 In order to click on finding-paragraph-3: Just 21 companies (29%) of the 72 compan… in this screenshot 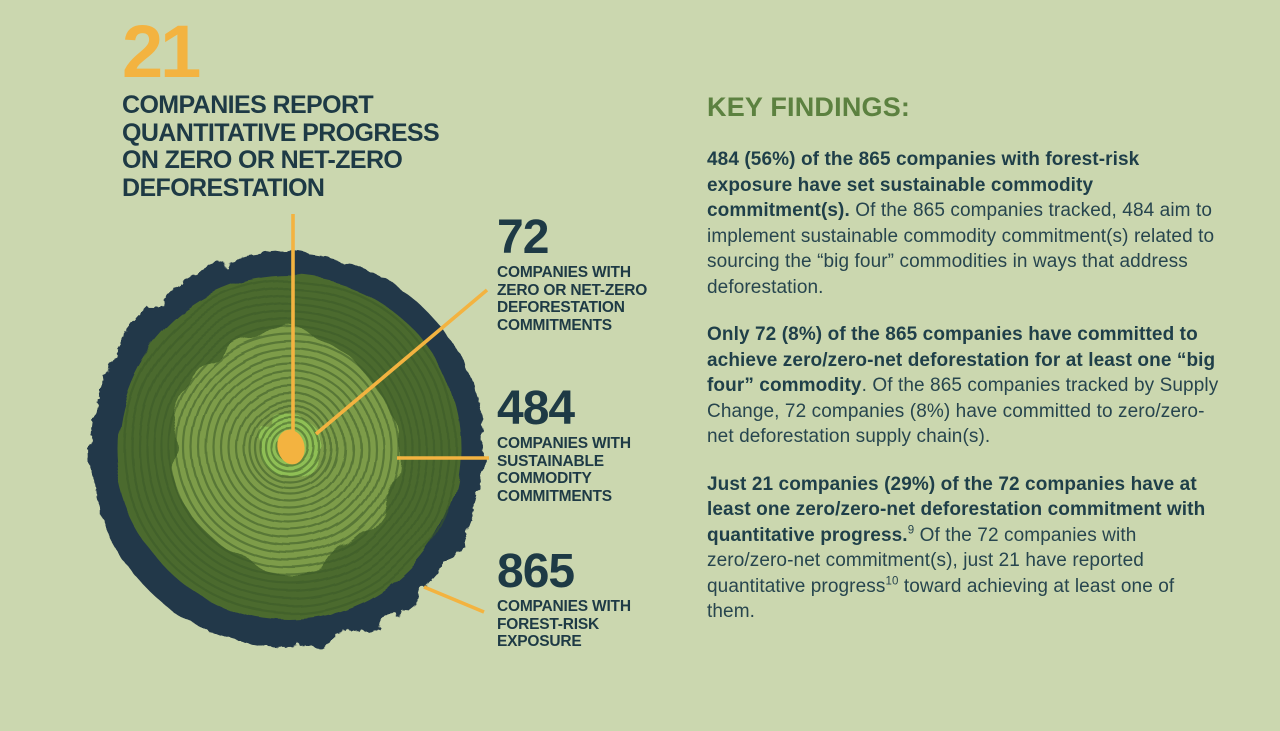, I will do `click(963, 548)`.